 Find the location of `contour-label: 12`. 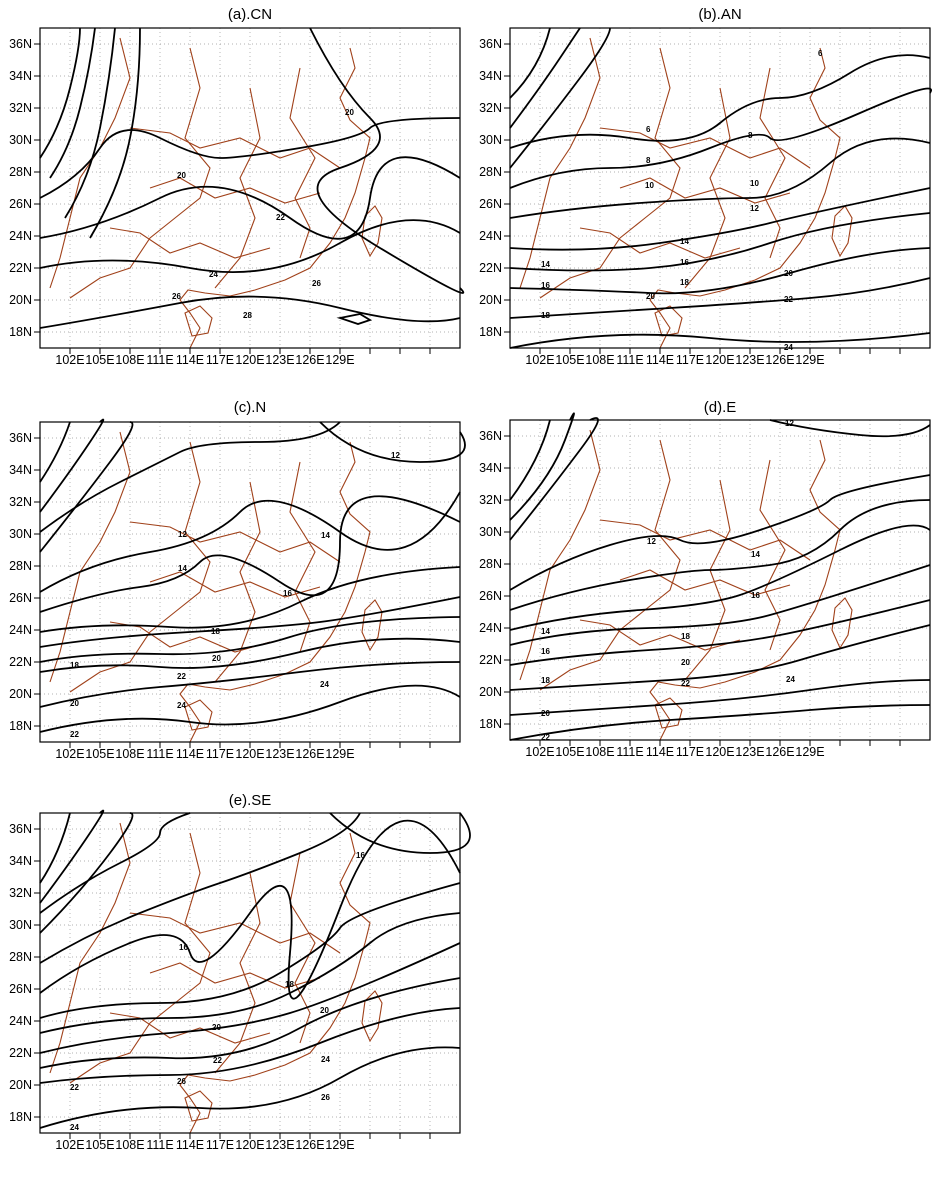

contour-label: 12 is located at coordinates (789, 423).